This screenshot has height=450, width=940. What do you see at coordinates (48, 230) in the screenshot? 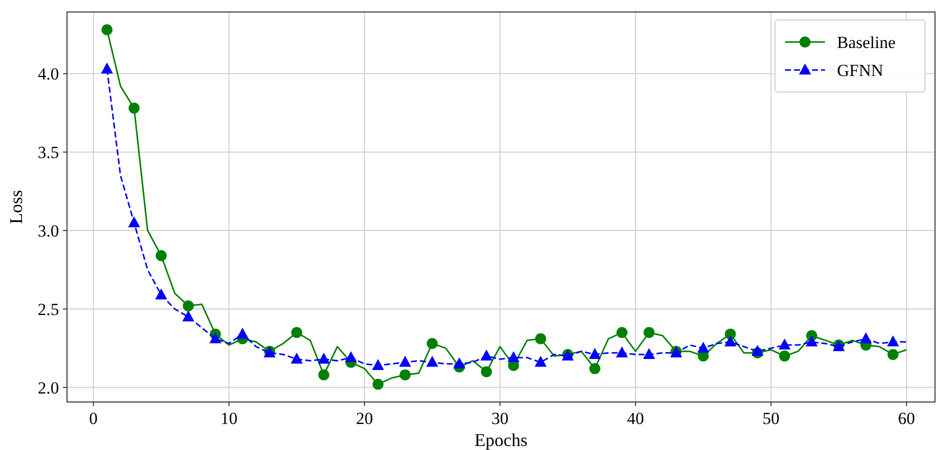
I see `y-tick-label: 3.0` at bounding box center [48, 230].